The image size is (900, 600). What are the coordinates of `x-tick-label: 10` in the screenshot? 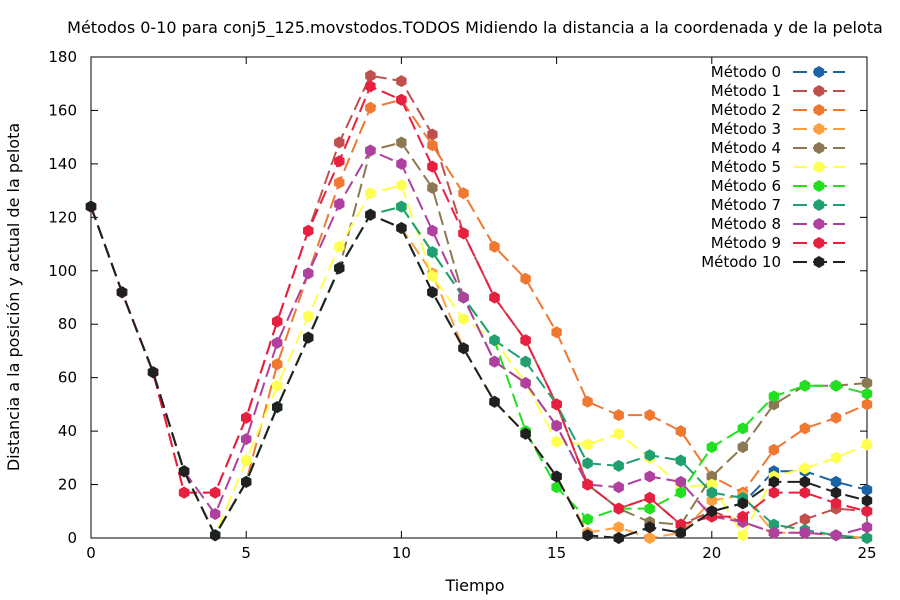 It's located at (401, 553).